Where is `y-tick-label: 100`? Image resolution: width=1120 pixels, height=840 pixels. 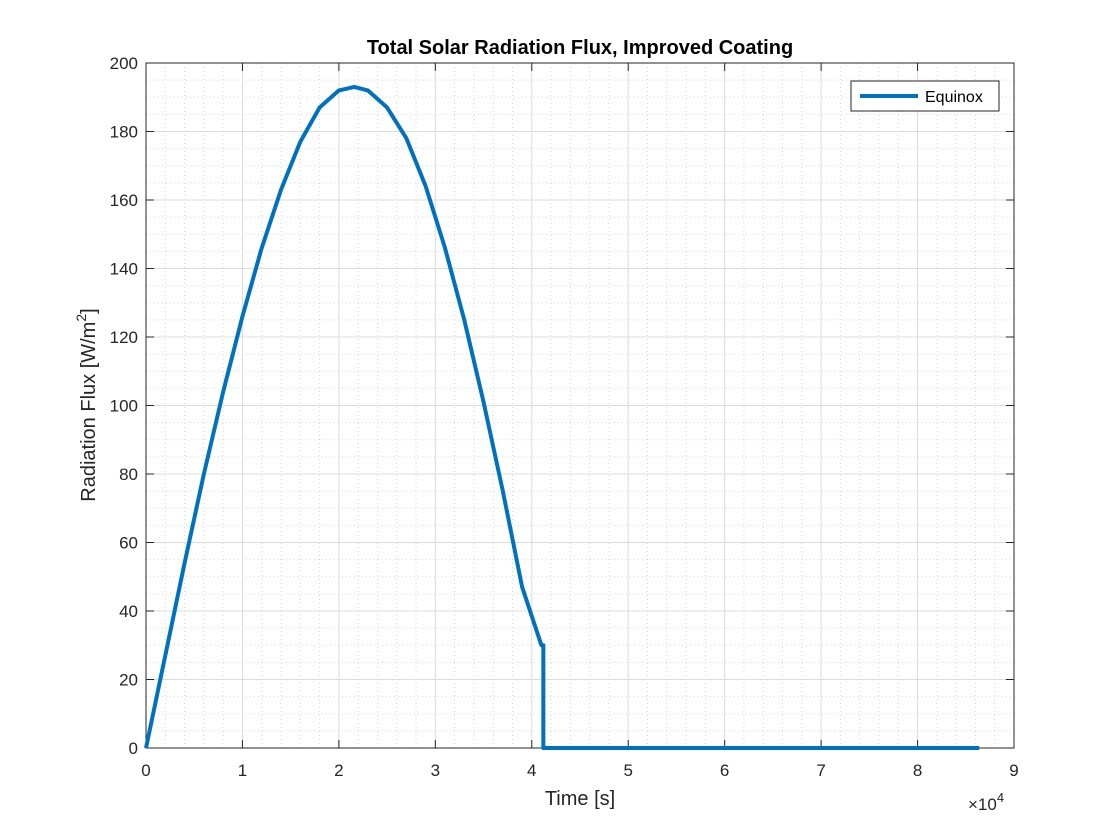 y-tick-label: 100 is located at coordinates (124, 406).